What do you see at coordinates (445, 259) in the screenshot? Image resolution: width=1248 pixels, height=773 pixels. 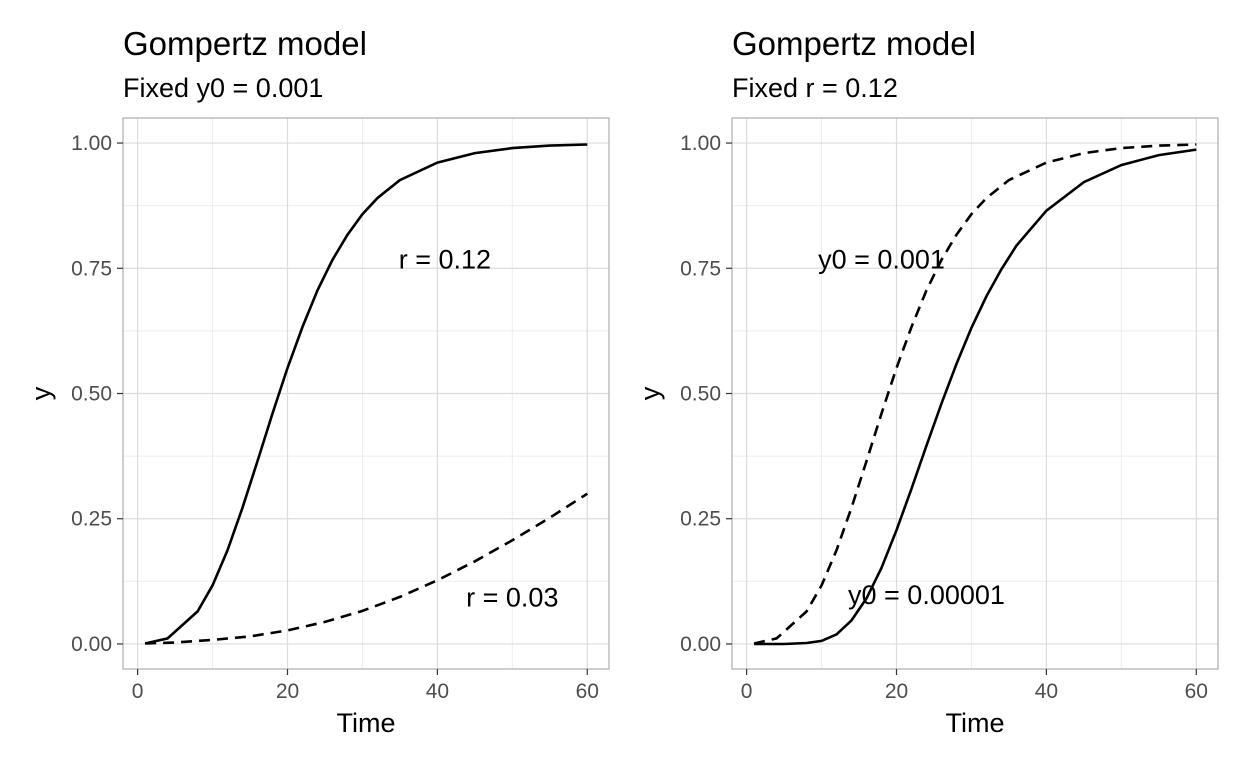 I see `curve-annotation: r = 0.12` at bounding box center [445, 259].